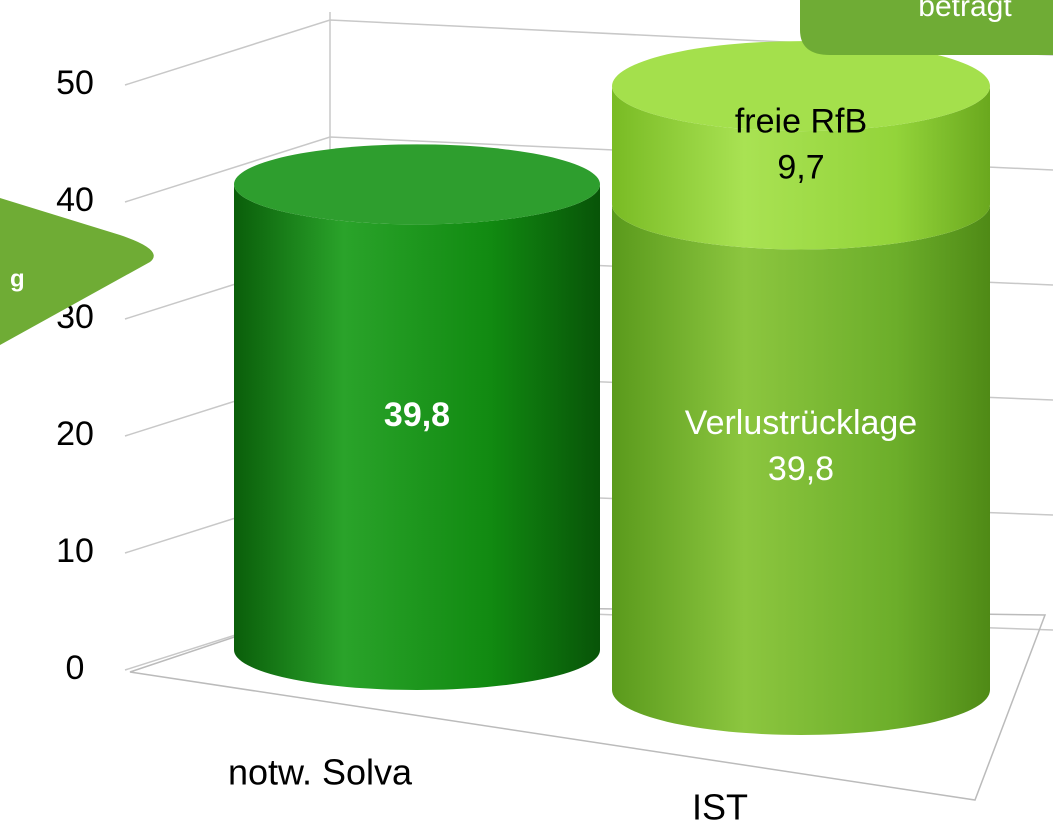  Describe the element at coordinates (801, 121) in the screenshot. I see `series-label: freie RfB` at that location.